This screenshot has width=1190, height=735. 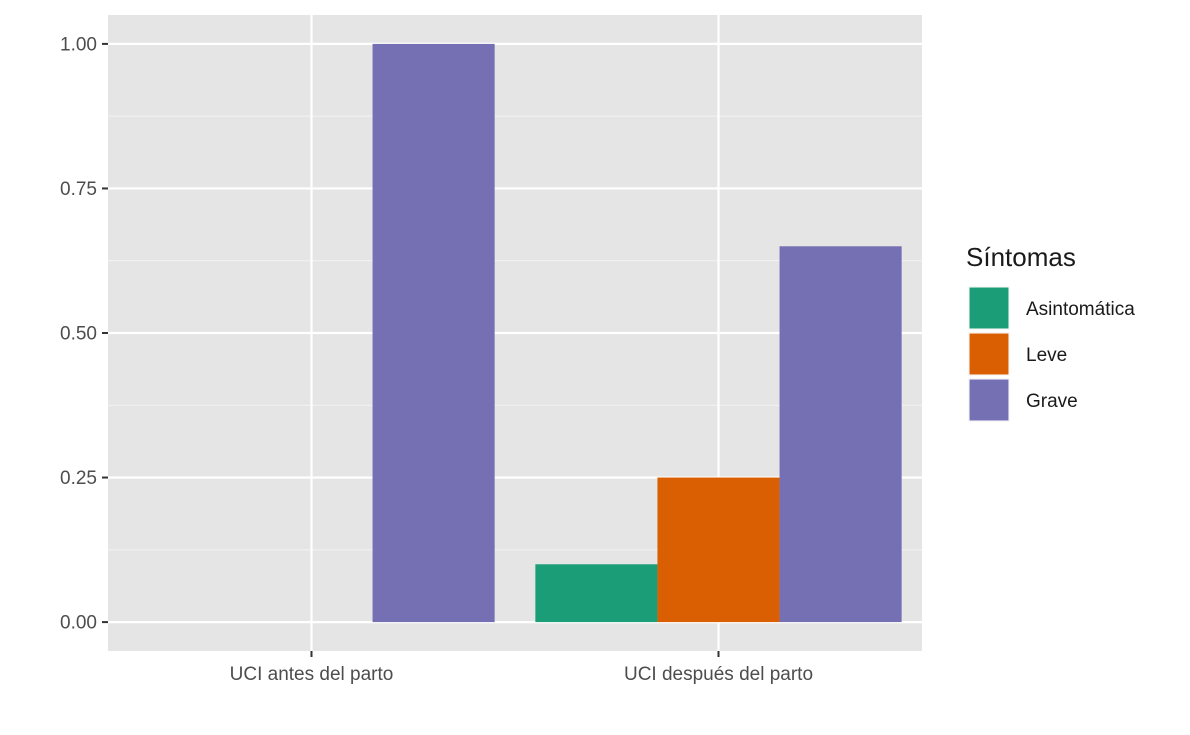 What do you see at coordinates (989, 400) in the screenshot?
I see `legend-swatch-grave` at bounding box center [989, 400].